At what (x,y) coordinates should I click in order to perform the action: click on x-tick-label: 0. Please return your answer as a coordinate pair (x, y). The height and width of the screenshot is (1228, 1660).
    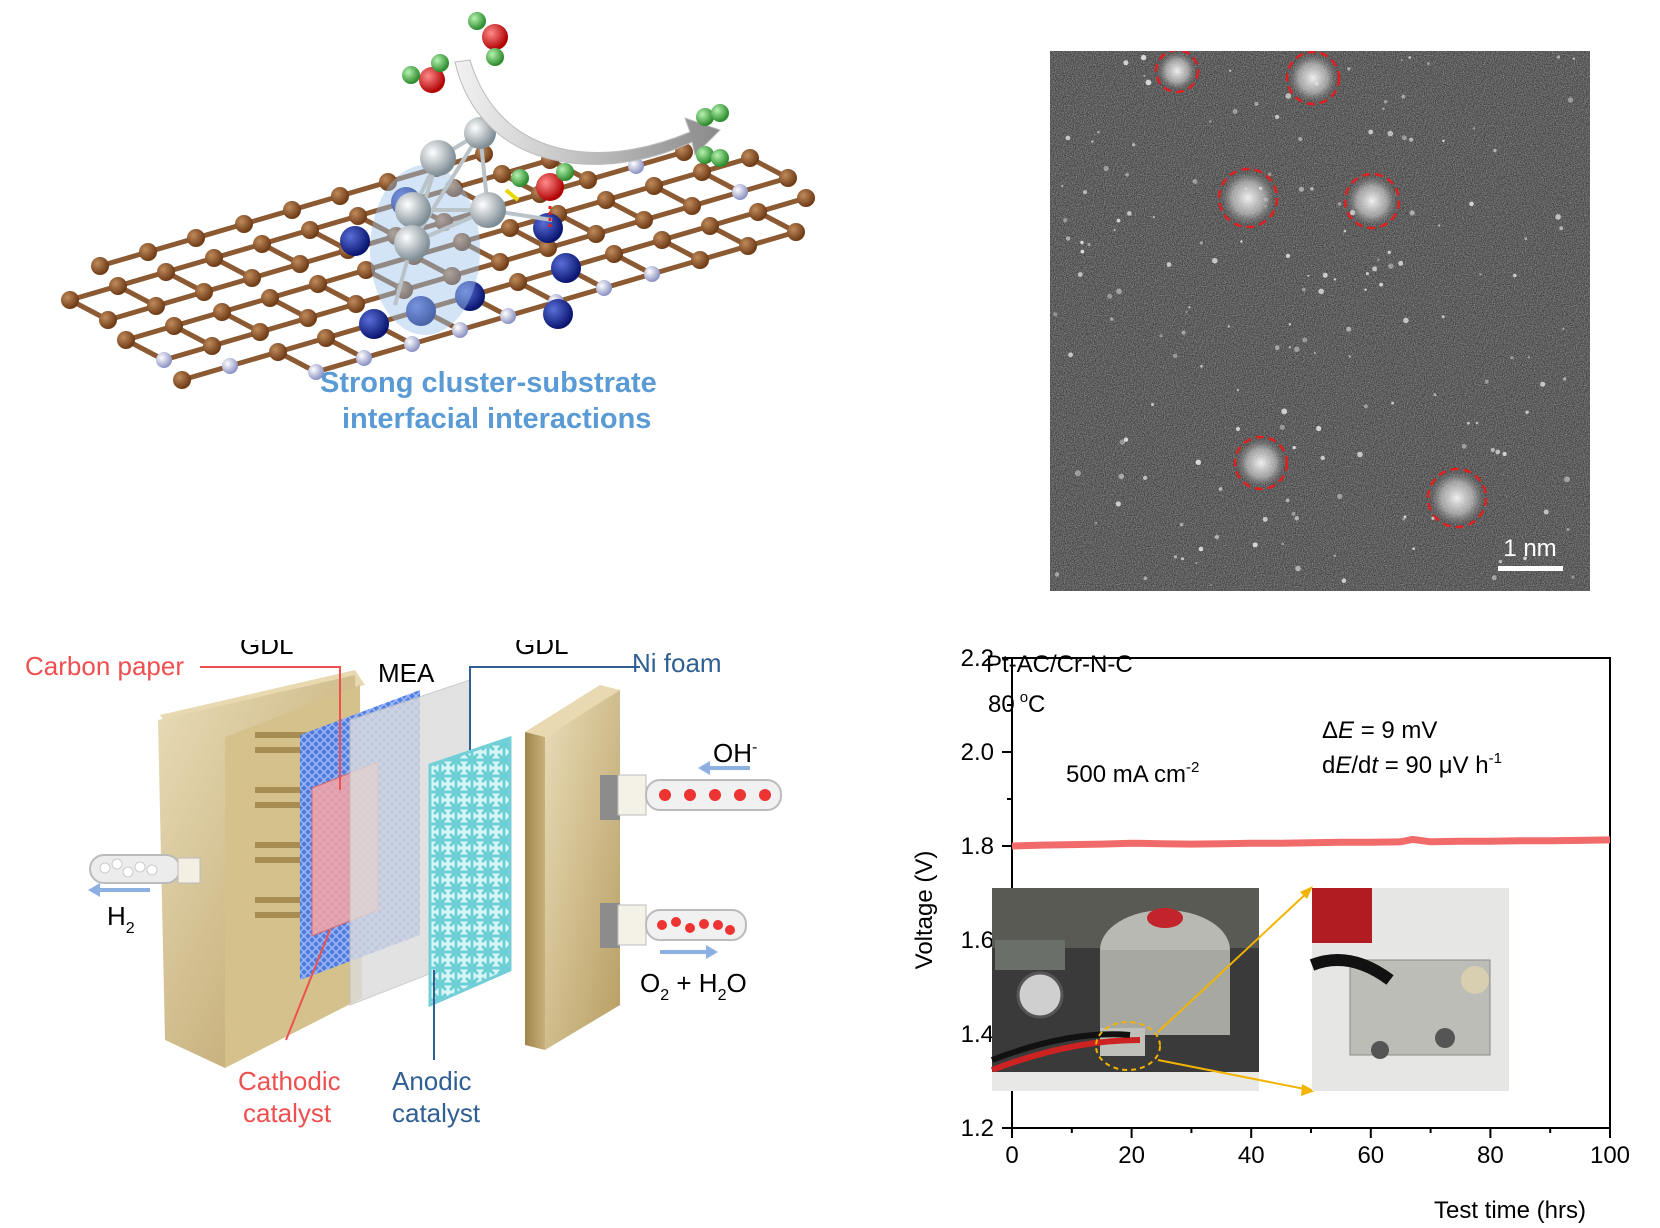
    Looking at the image, I should click on (1011, 1155).